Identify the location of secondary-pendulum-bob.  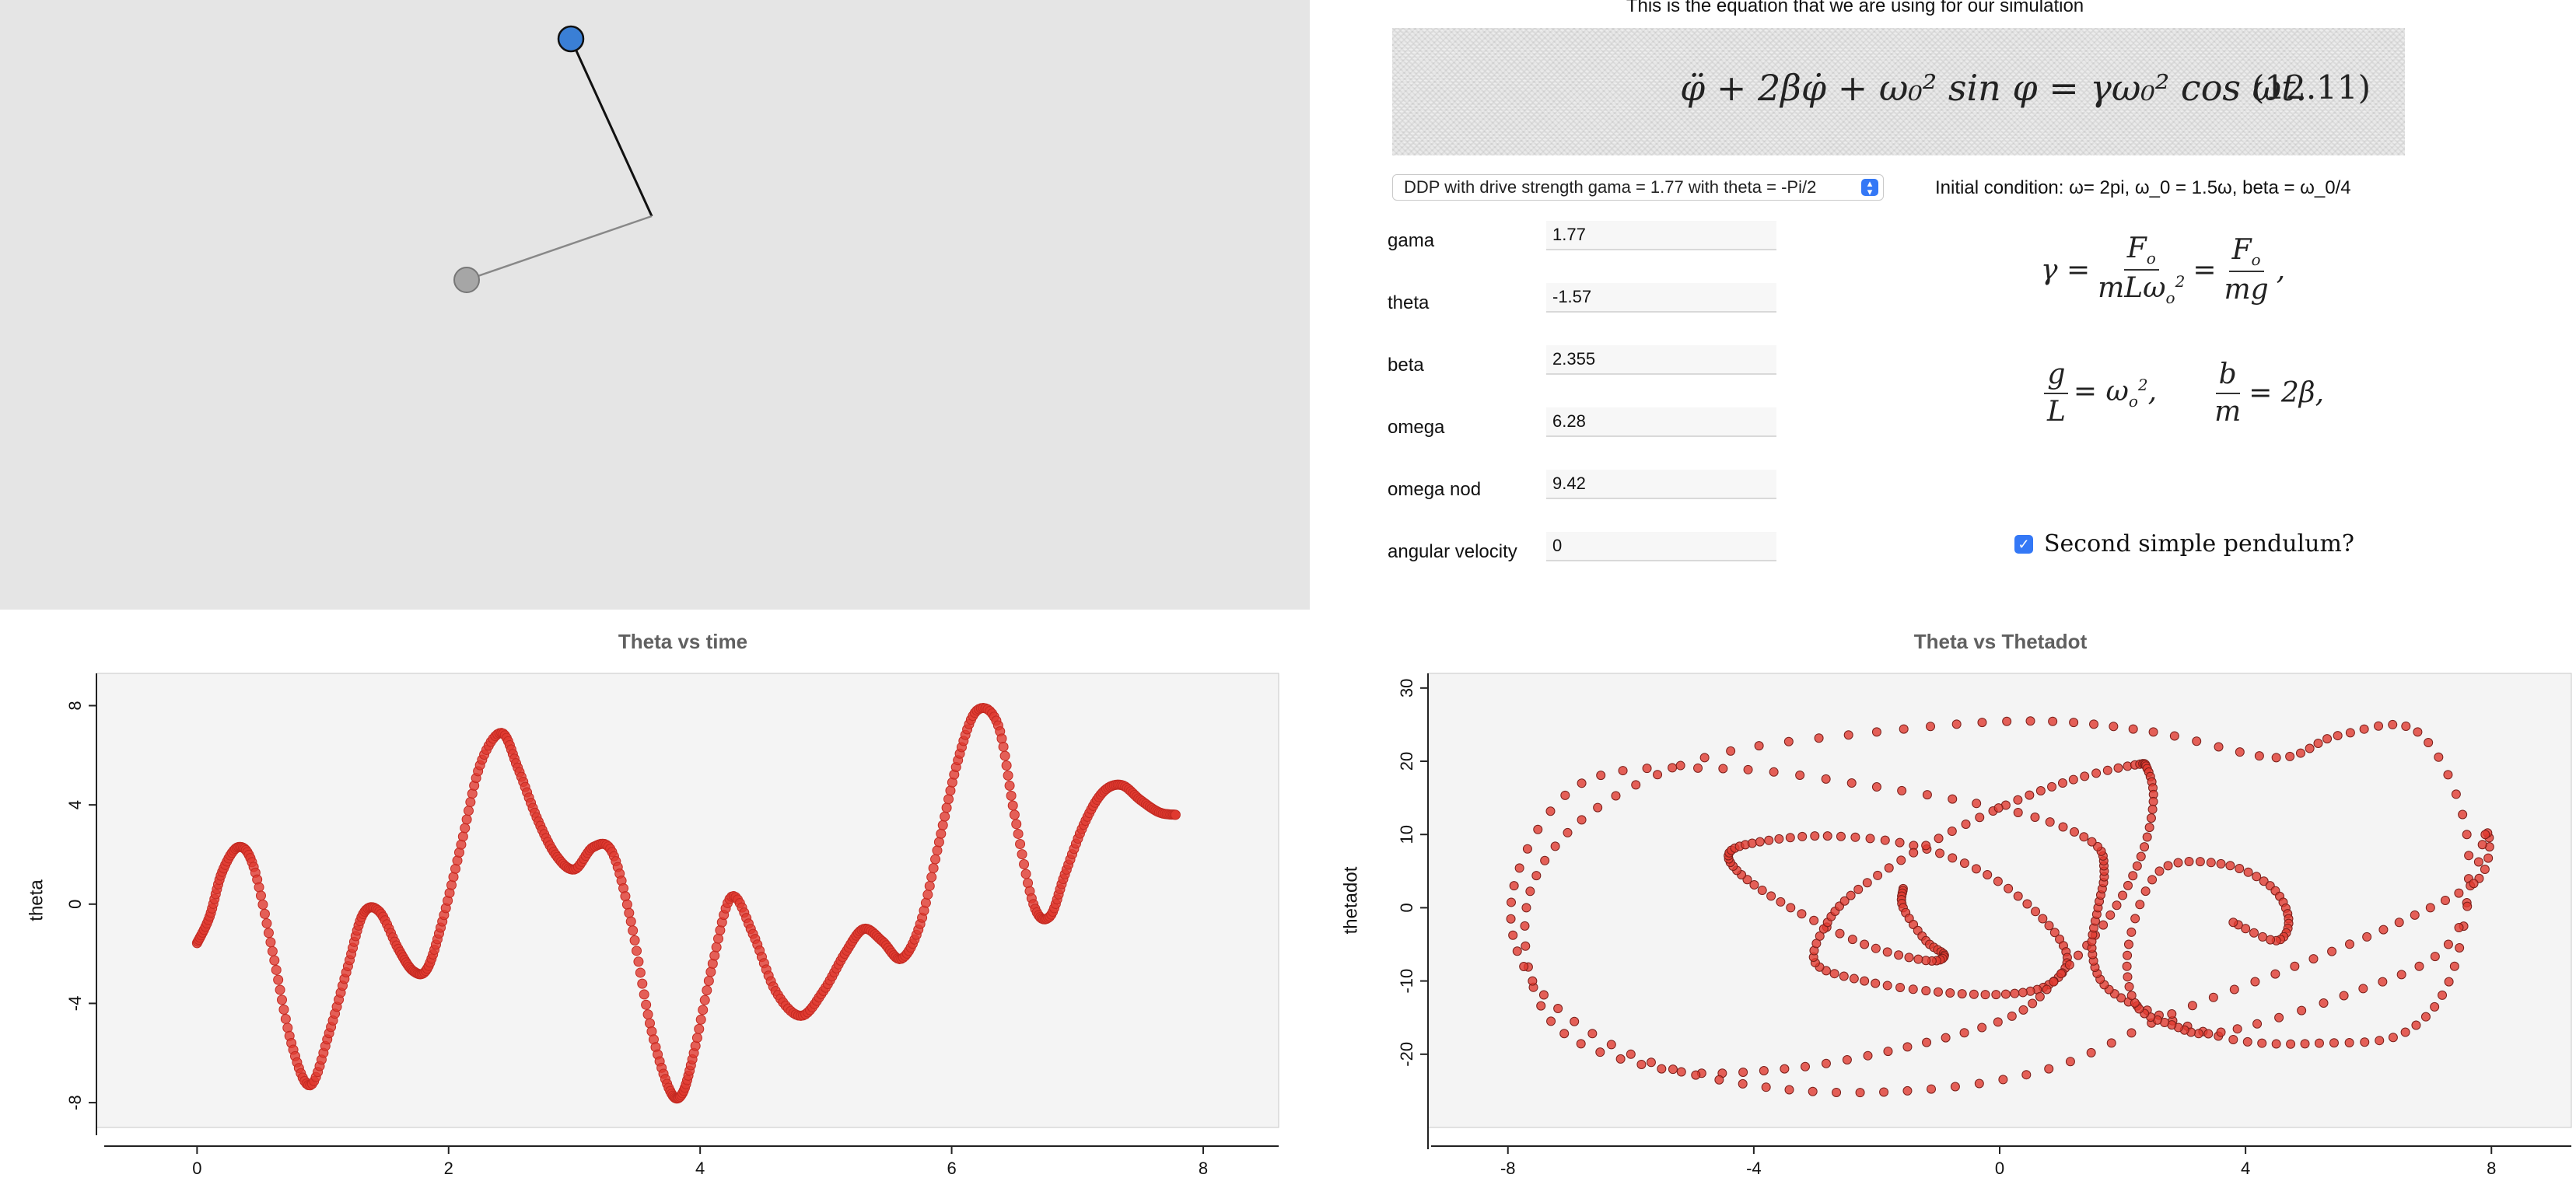
(467, 280).